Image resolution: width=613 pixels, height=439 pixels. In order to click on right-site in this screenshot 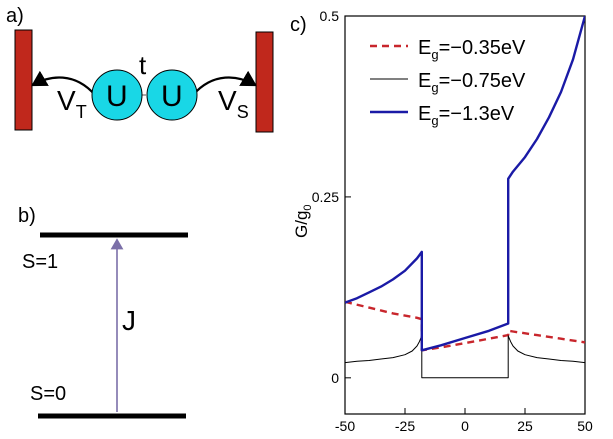, I will do `click(172, 95)`.